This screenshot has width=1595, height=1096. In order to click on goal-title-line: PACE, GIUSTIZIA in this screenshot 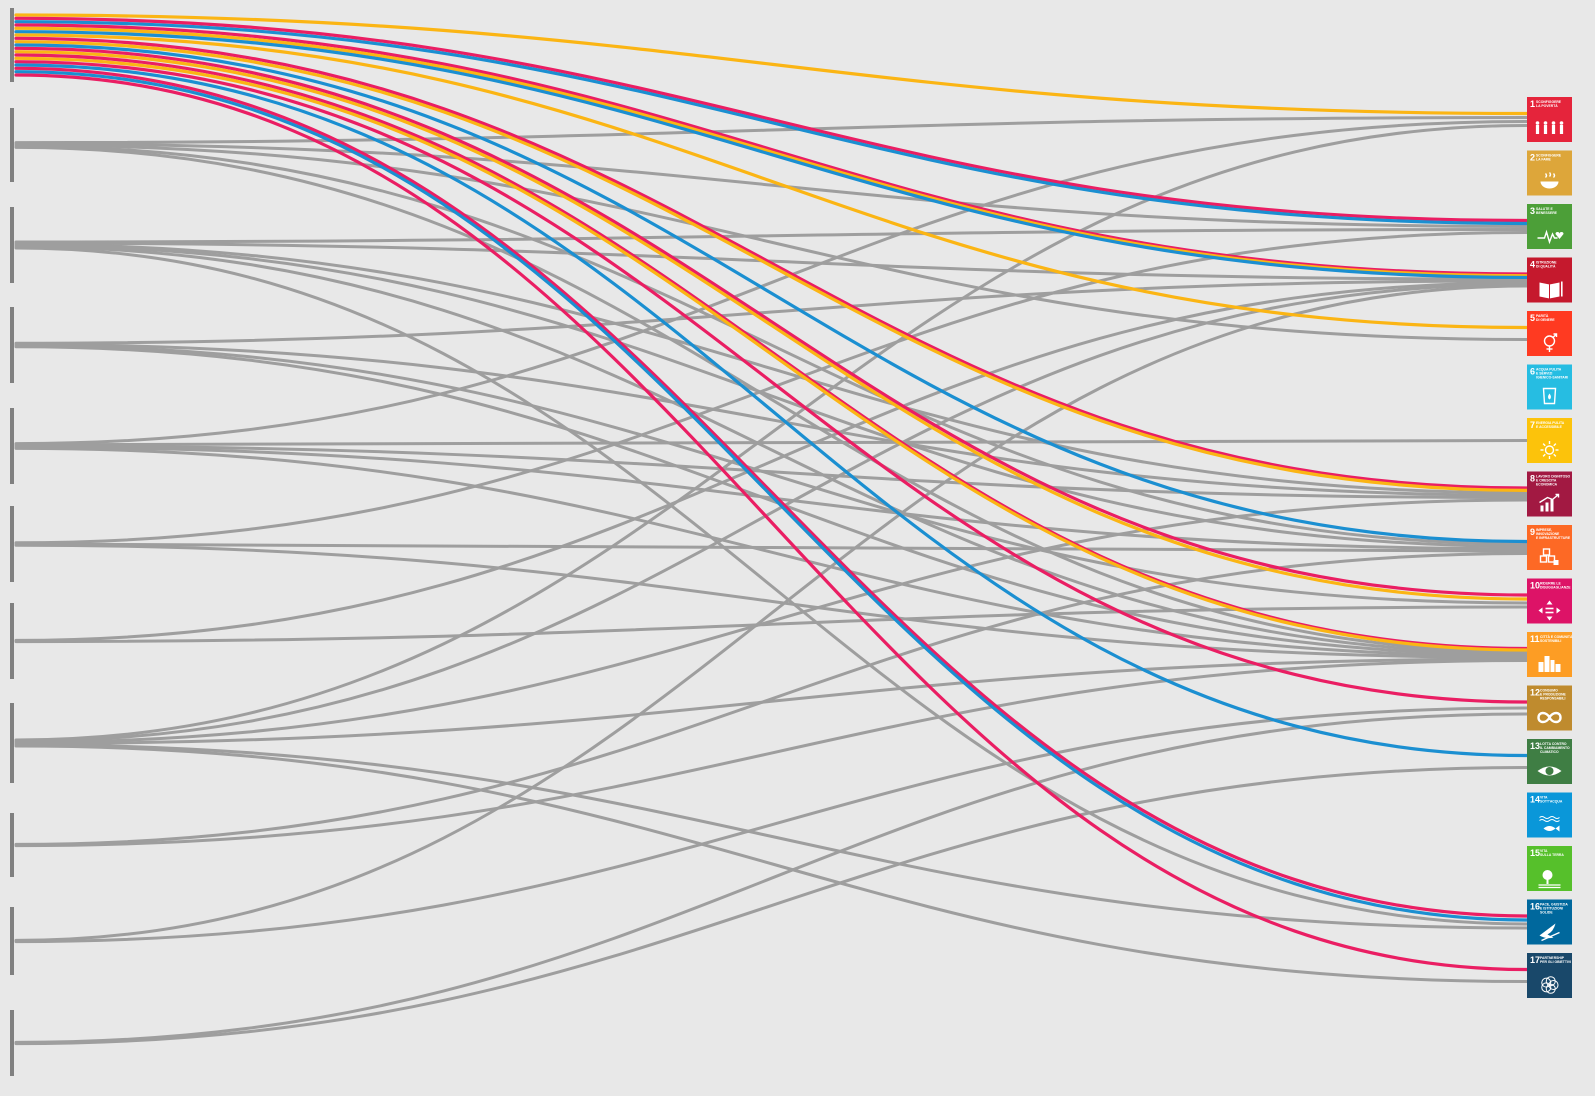, I will do `click(1554, 905)`.